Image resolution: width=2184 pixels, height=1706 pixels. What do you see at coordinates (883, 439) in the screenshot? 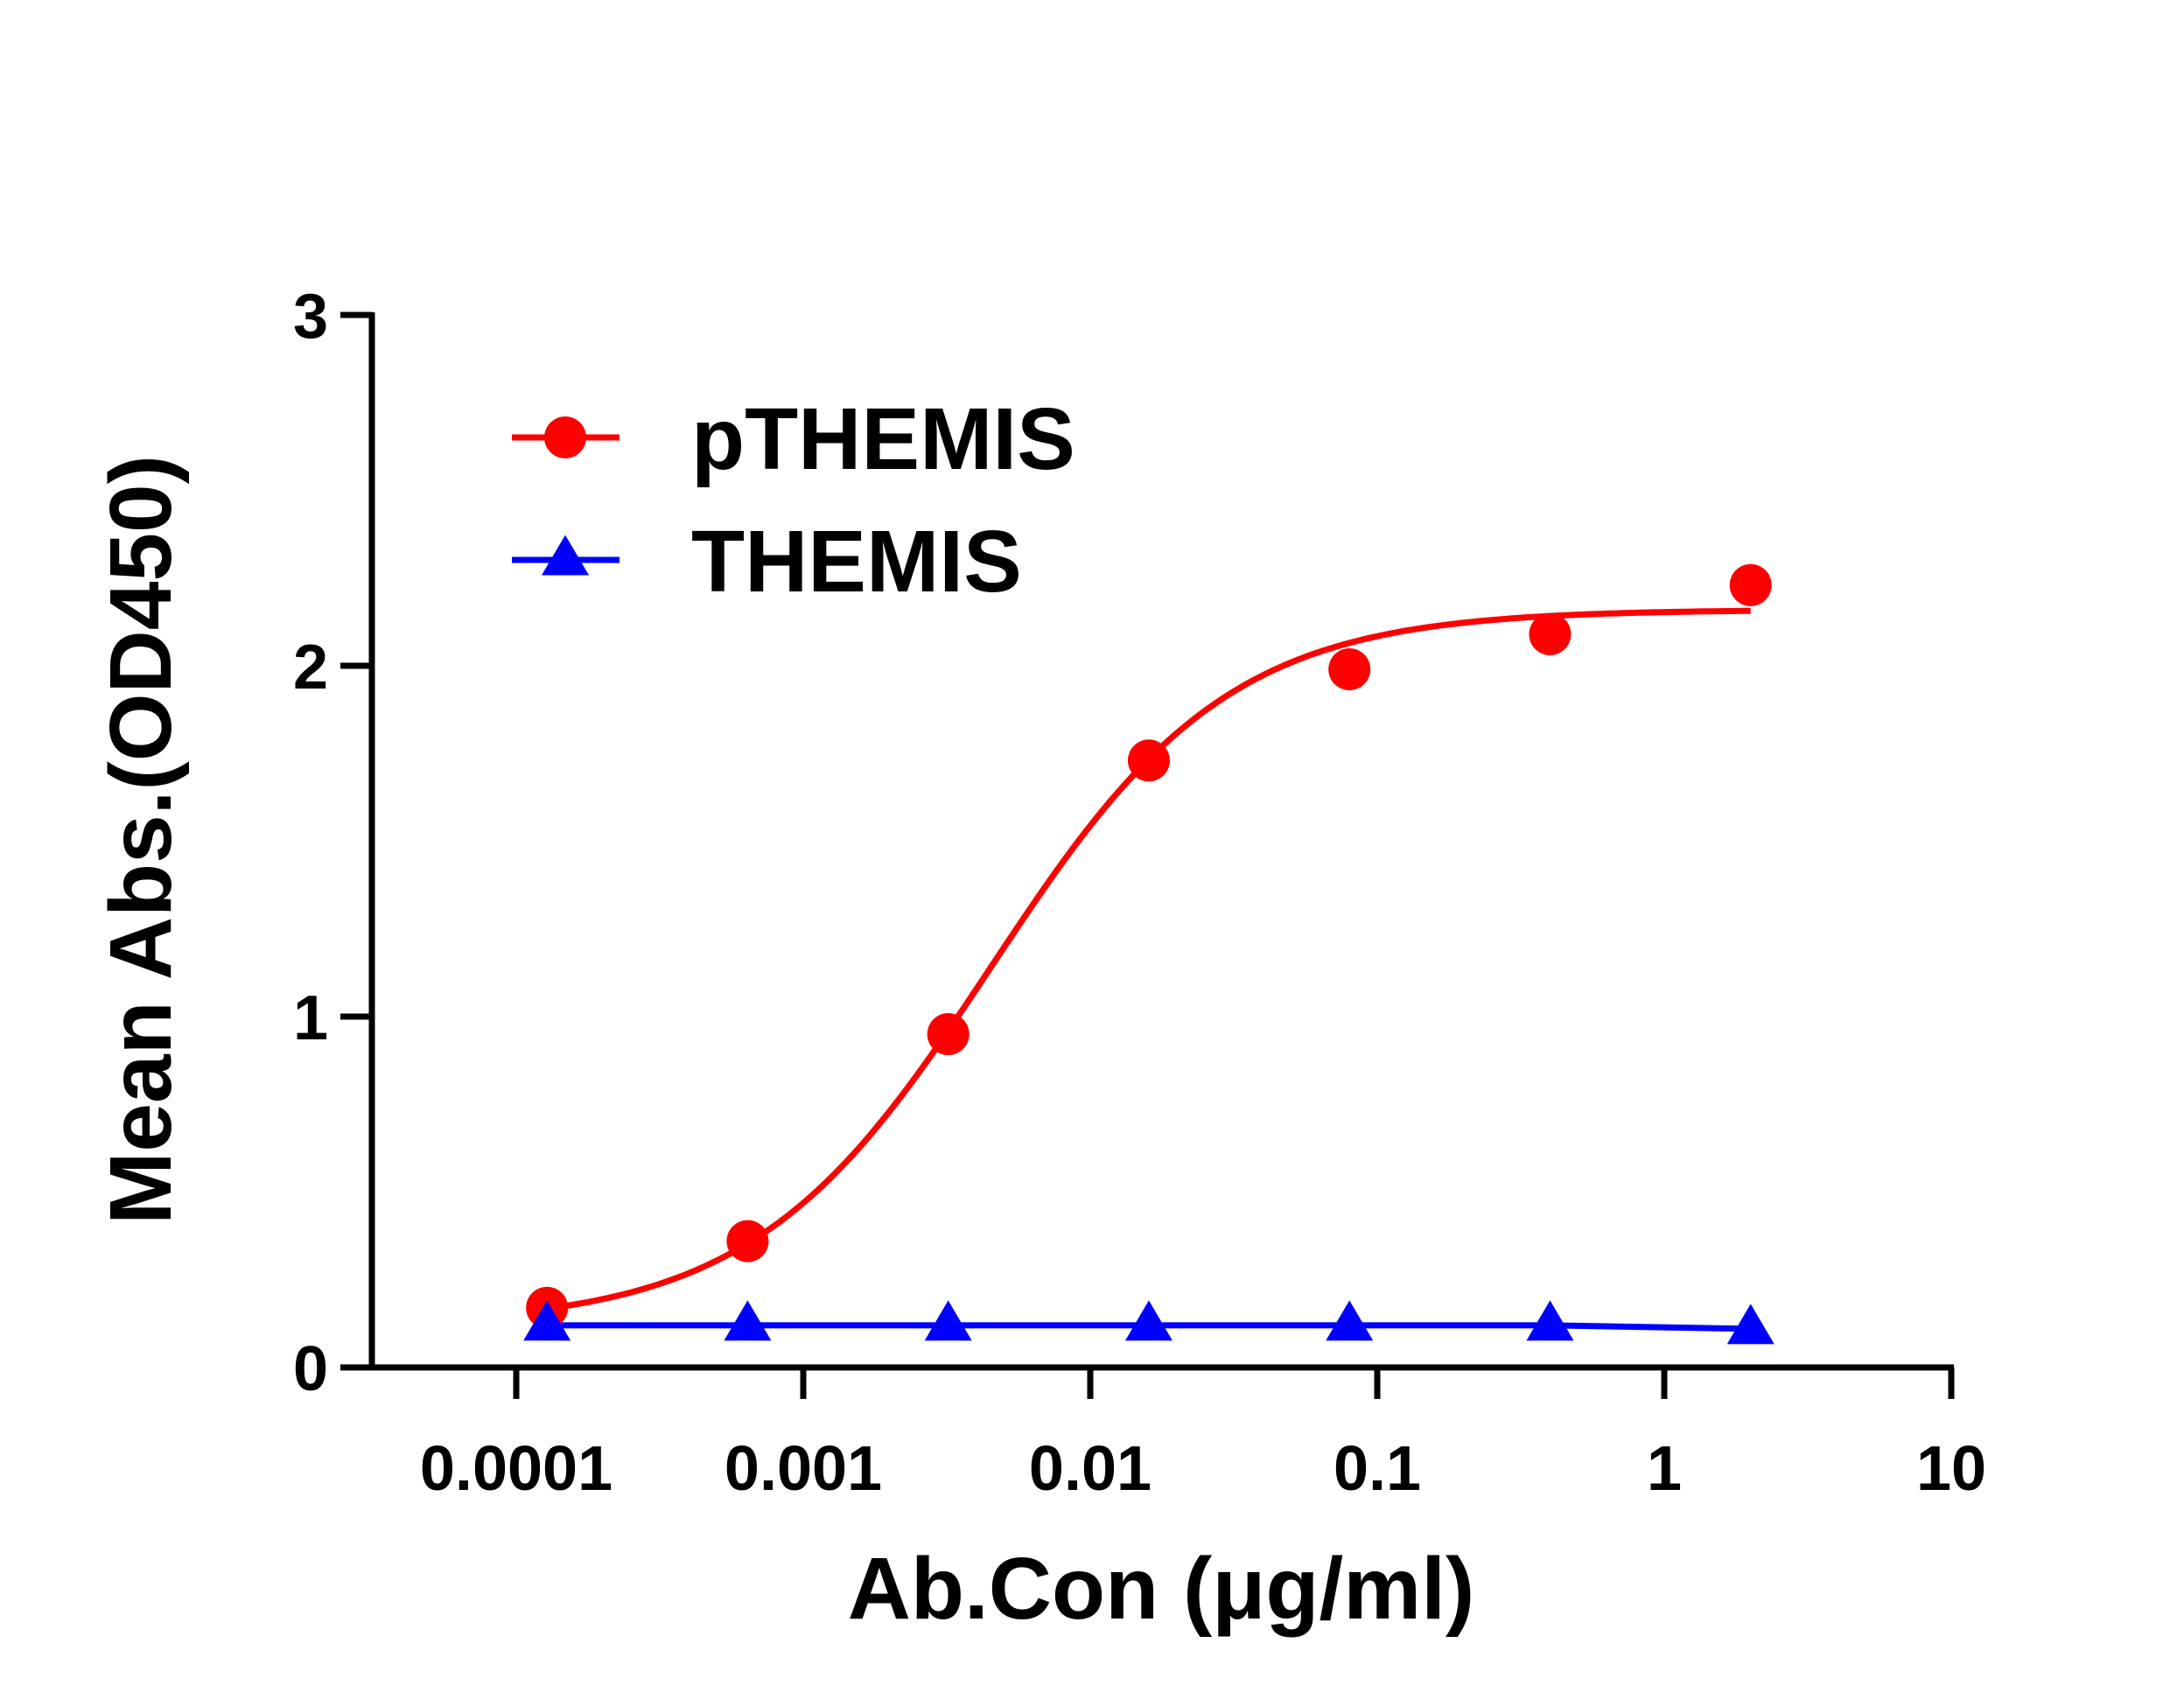
I see `legend-label: pTHEMIS` at bounding box center [883, 439].